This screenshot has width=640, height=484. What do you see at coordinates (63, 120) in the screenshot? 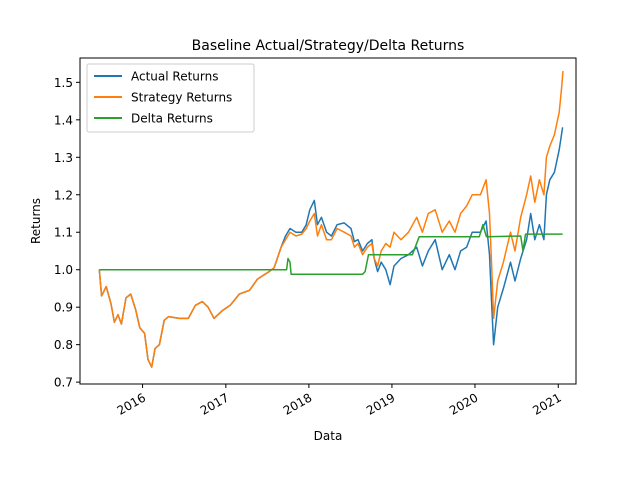
I see `y-tick-label: 1.4` at bounding box center [63, 120].